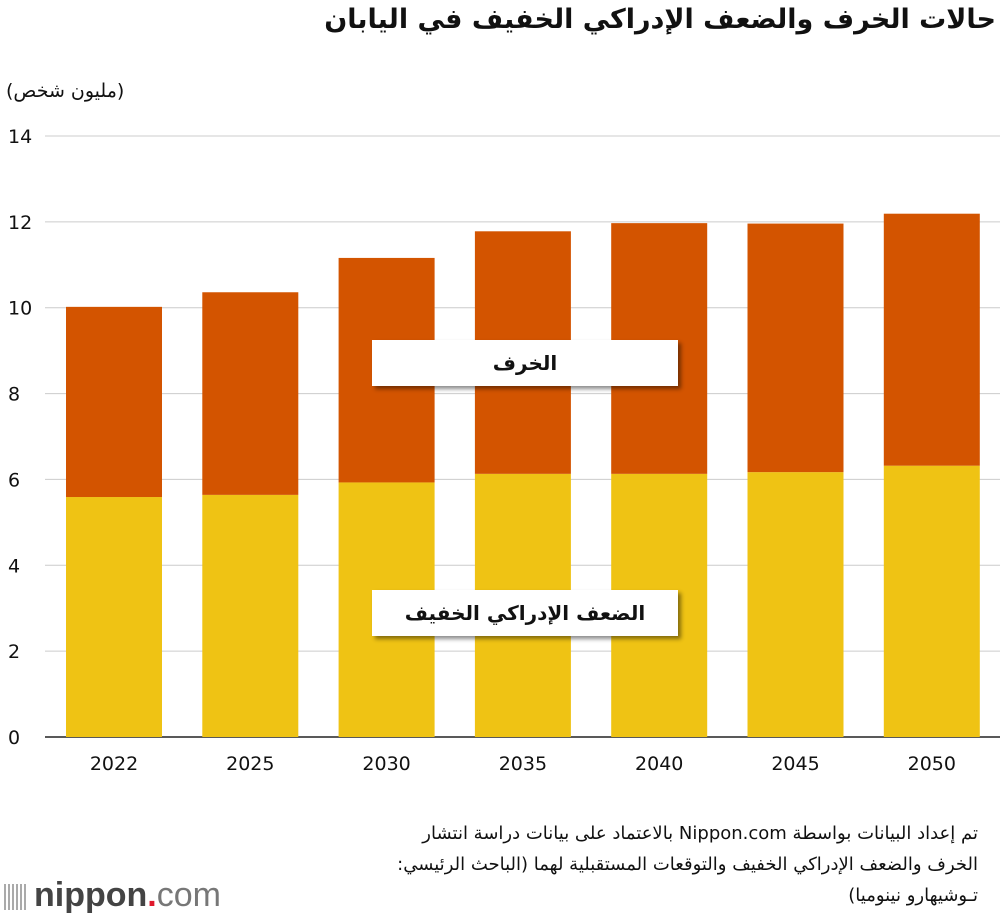 This screenshot has width=1000, height=920. I want to click on x-tick-label: 2022, so click(114, 764).